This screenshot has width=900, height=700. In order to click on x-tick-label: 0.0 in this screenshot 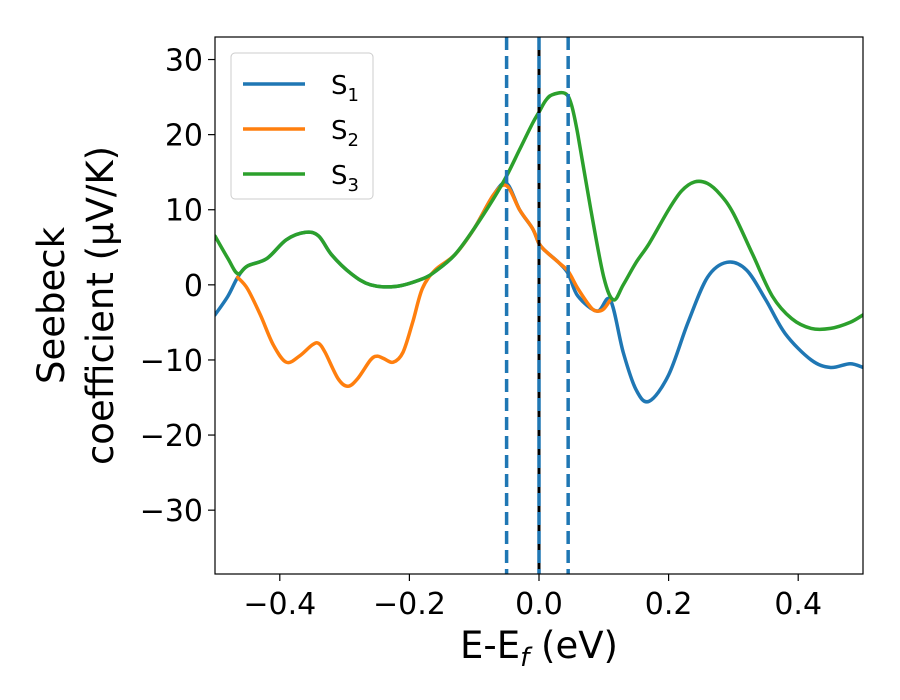, I will do `click(539, 604)`.